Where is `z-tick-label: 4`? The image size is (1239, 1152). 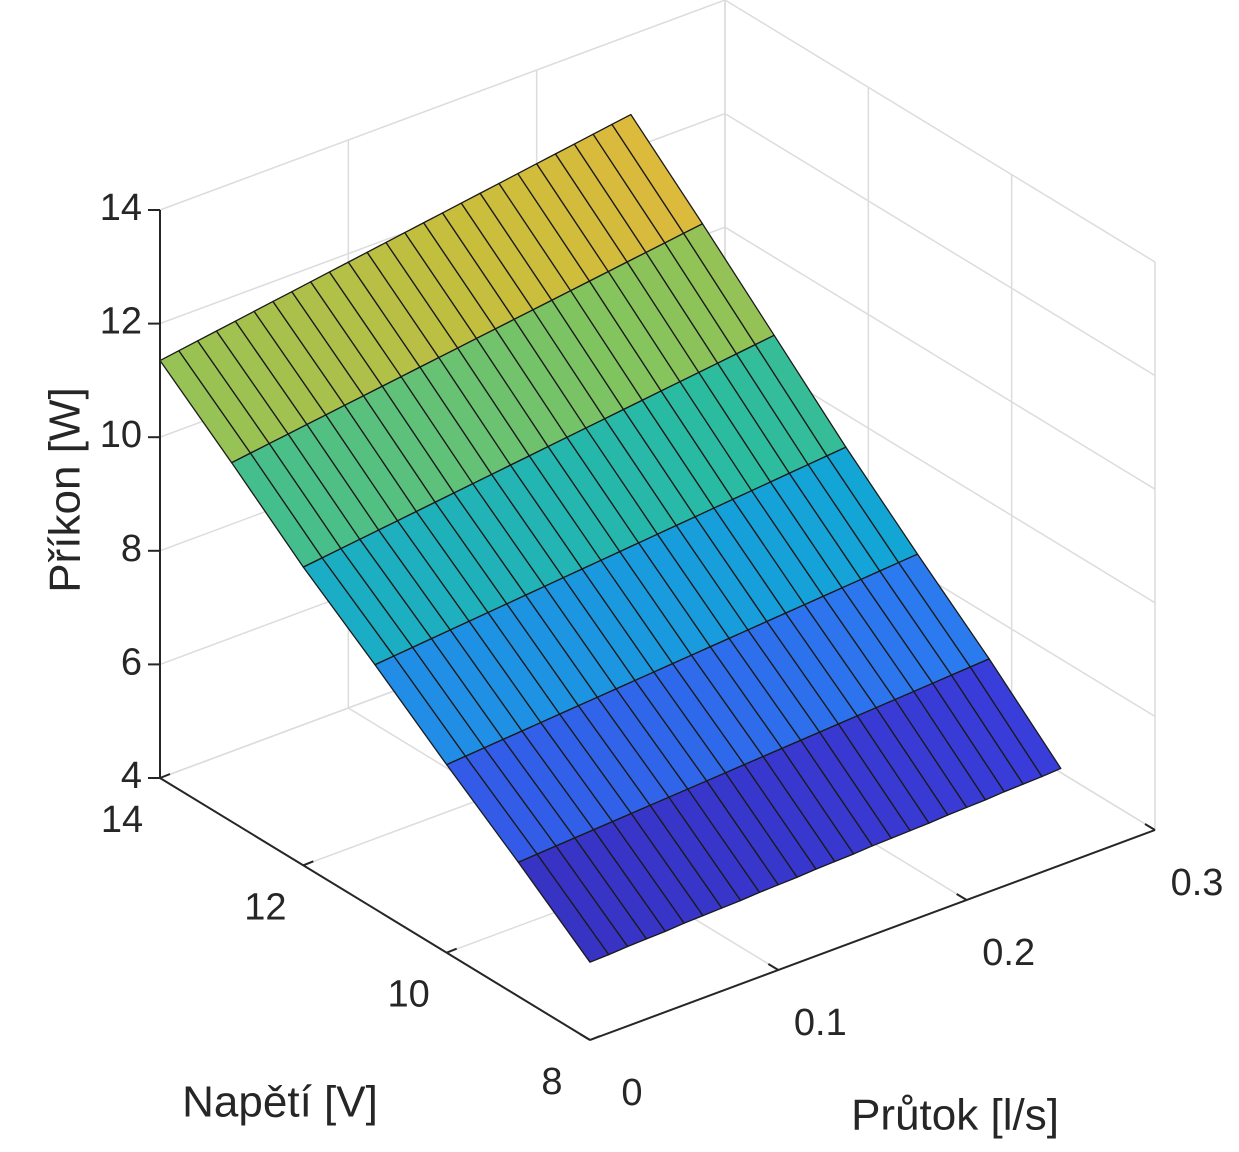 z-tick-label: 4 is located at coordinates (131, 776).